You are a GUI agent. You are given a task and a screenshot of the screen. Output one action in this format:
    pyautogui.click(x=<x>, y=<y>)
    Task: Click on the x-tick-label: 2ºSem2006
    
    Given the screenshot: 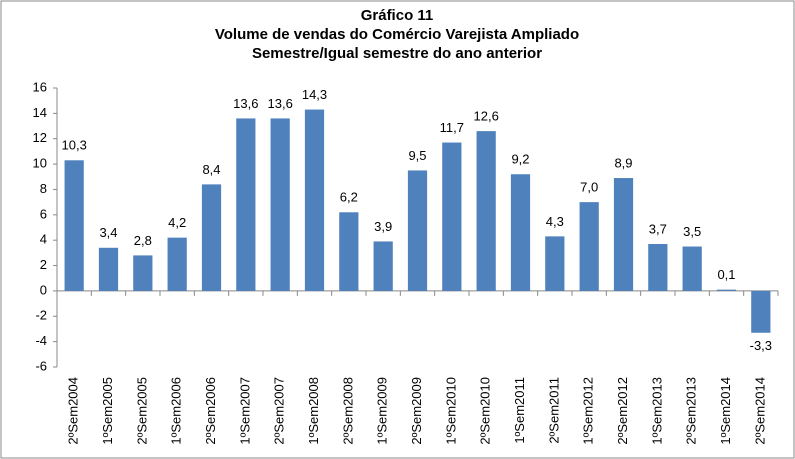 What is the action you would take?
    pyautogui.click(x=210, y=411)
    